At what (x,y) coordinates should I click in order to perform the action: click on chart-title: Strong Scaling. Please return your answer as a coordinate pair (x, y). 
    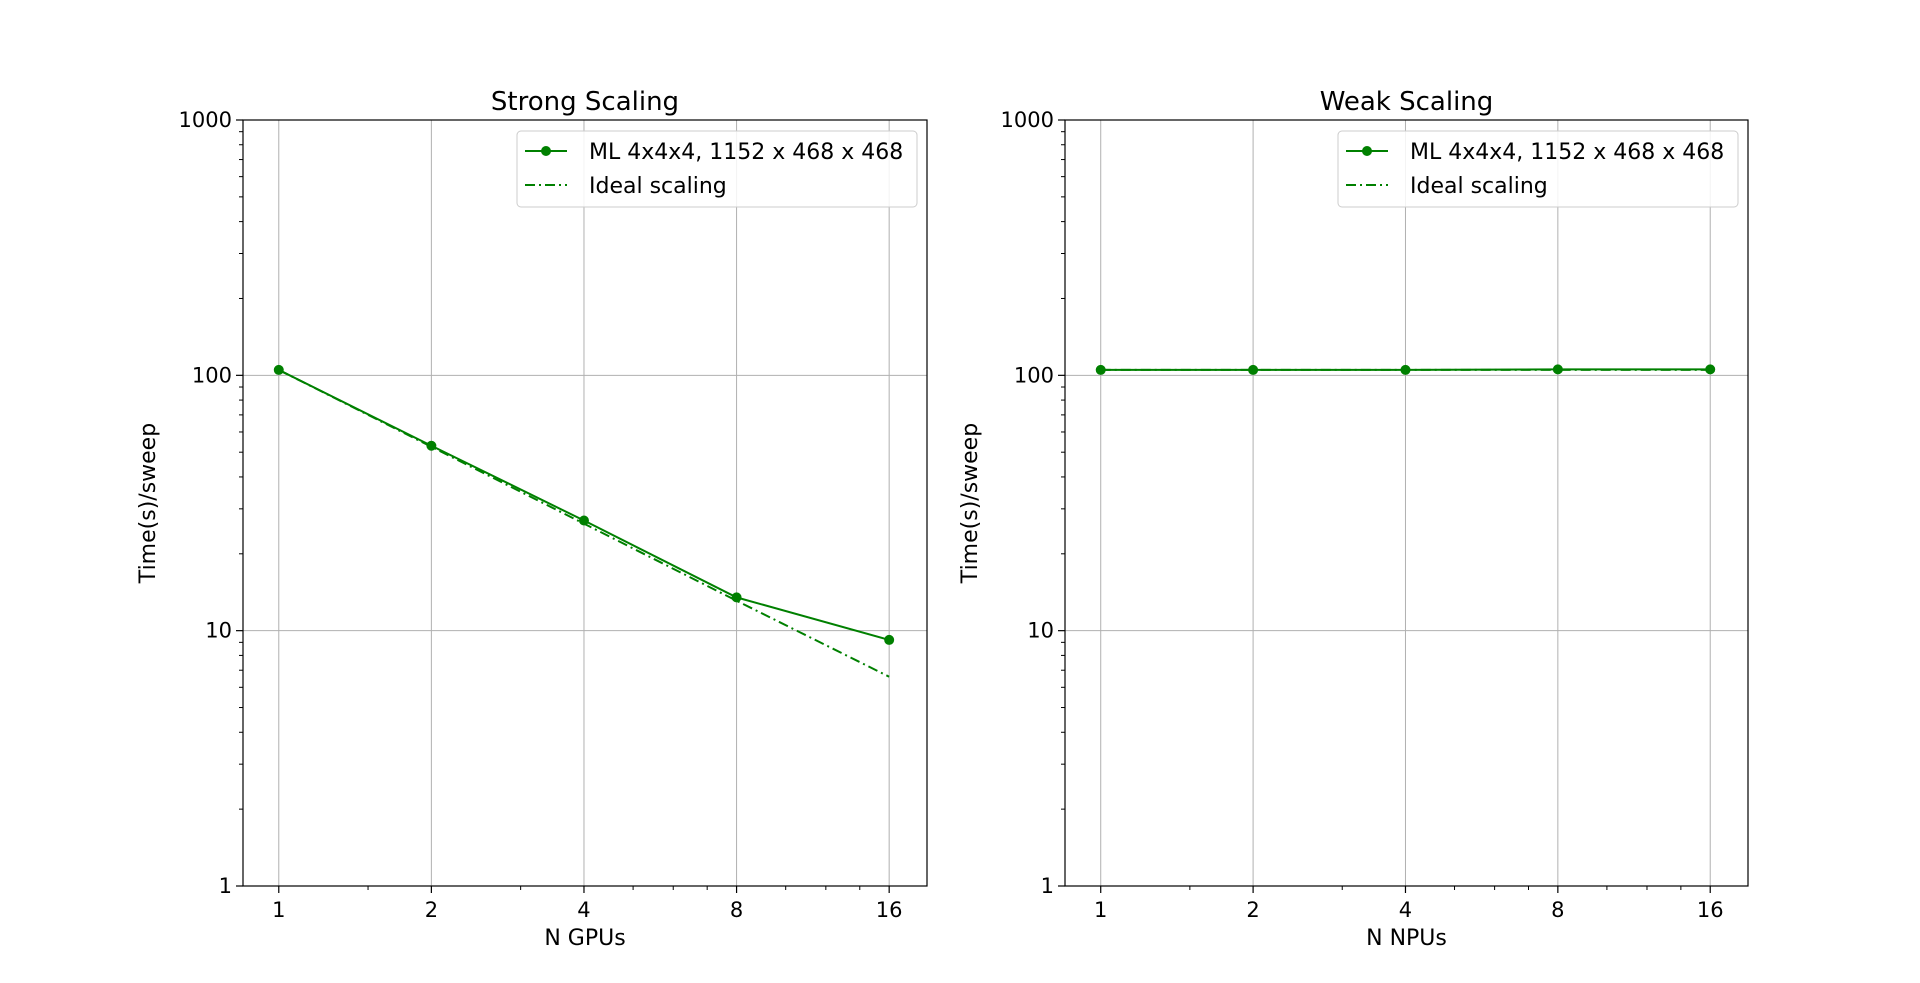
    Looking at the image, I should click on (585, 102).